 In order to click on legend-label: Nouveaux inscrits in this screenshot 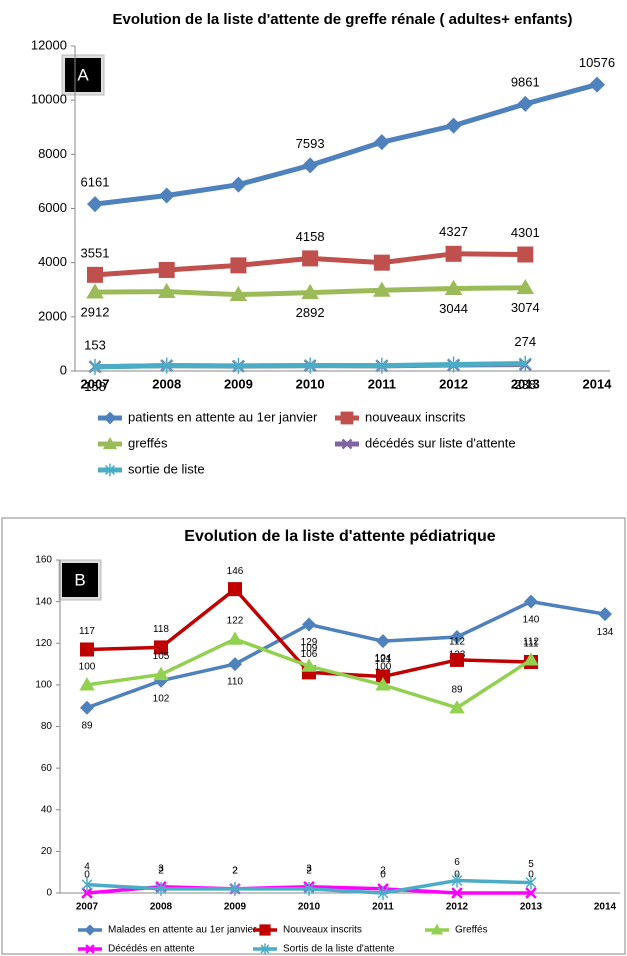, I will do `click(322, 930)`.